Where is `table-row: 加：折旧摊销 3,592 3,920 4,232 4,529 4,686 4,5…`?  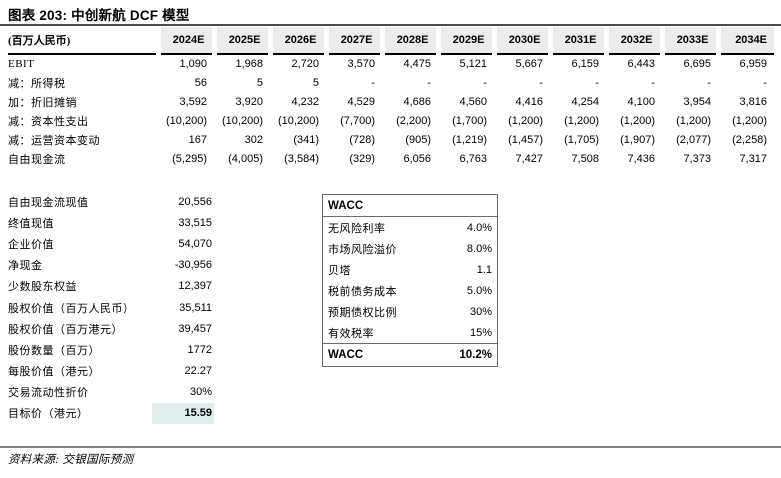
table-row: 加：折旧摊销 3,592 3,920 4,232 4,529 4,686 4,5… is located at coordinates (391, 101).